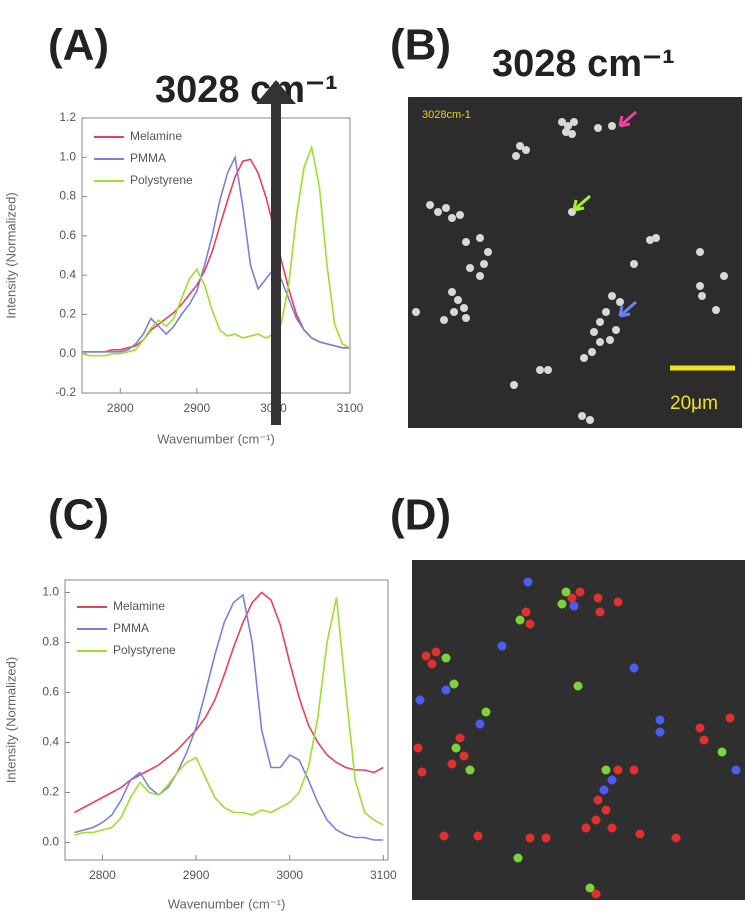 Image resolution: width=754 pixels, height=921 pixels. I want to click on y-tick-label: -0.2, so click(65, 392).